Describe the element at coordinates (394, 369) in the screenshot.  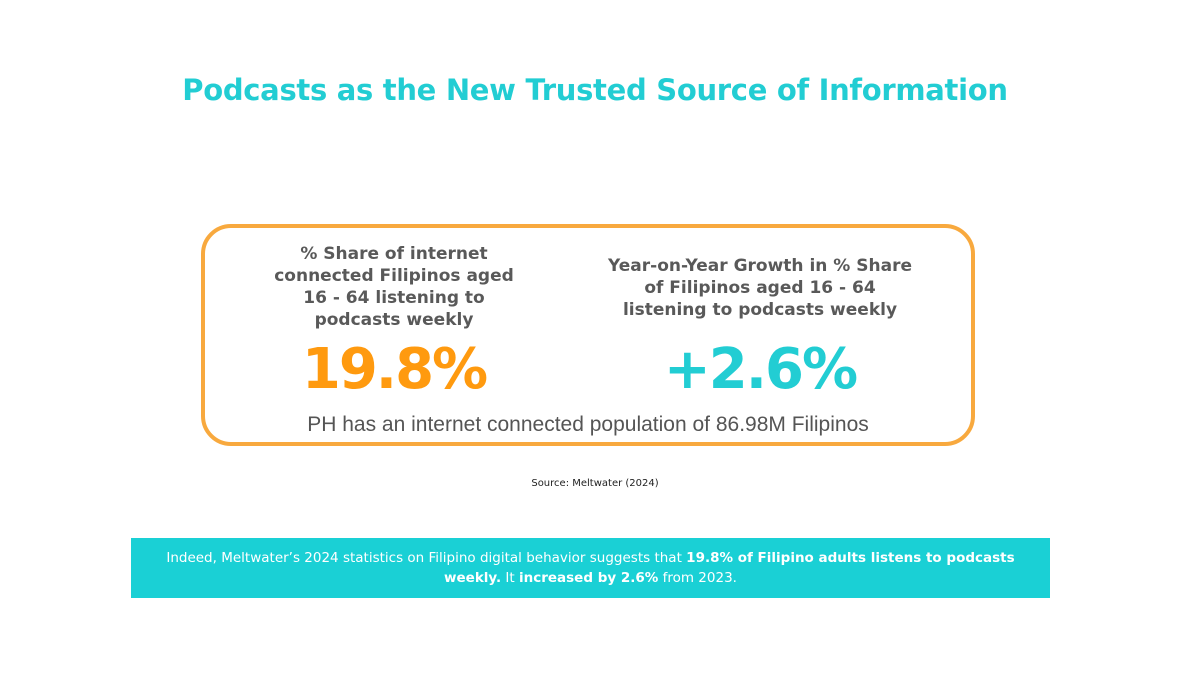
I see `stat-value-weekly-listeners: 19.8%` at that location.